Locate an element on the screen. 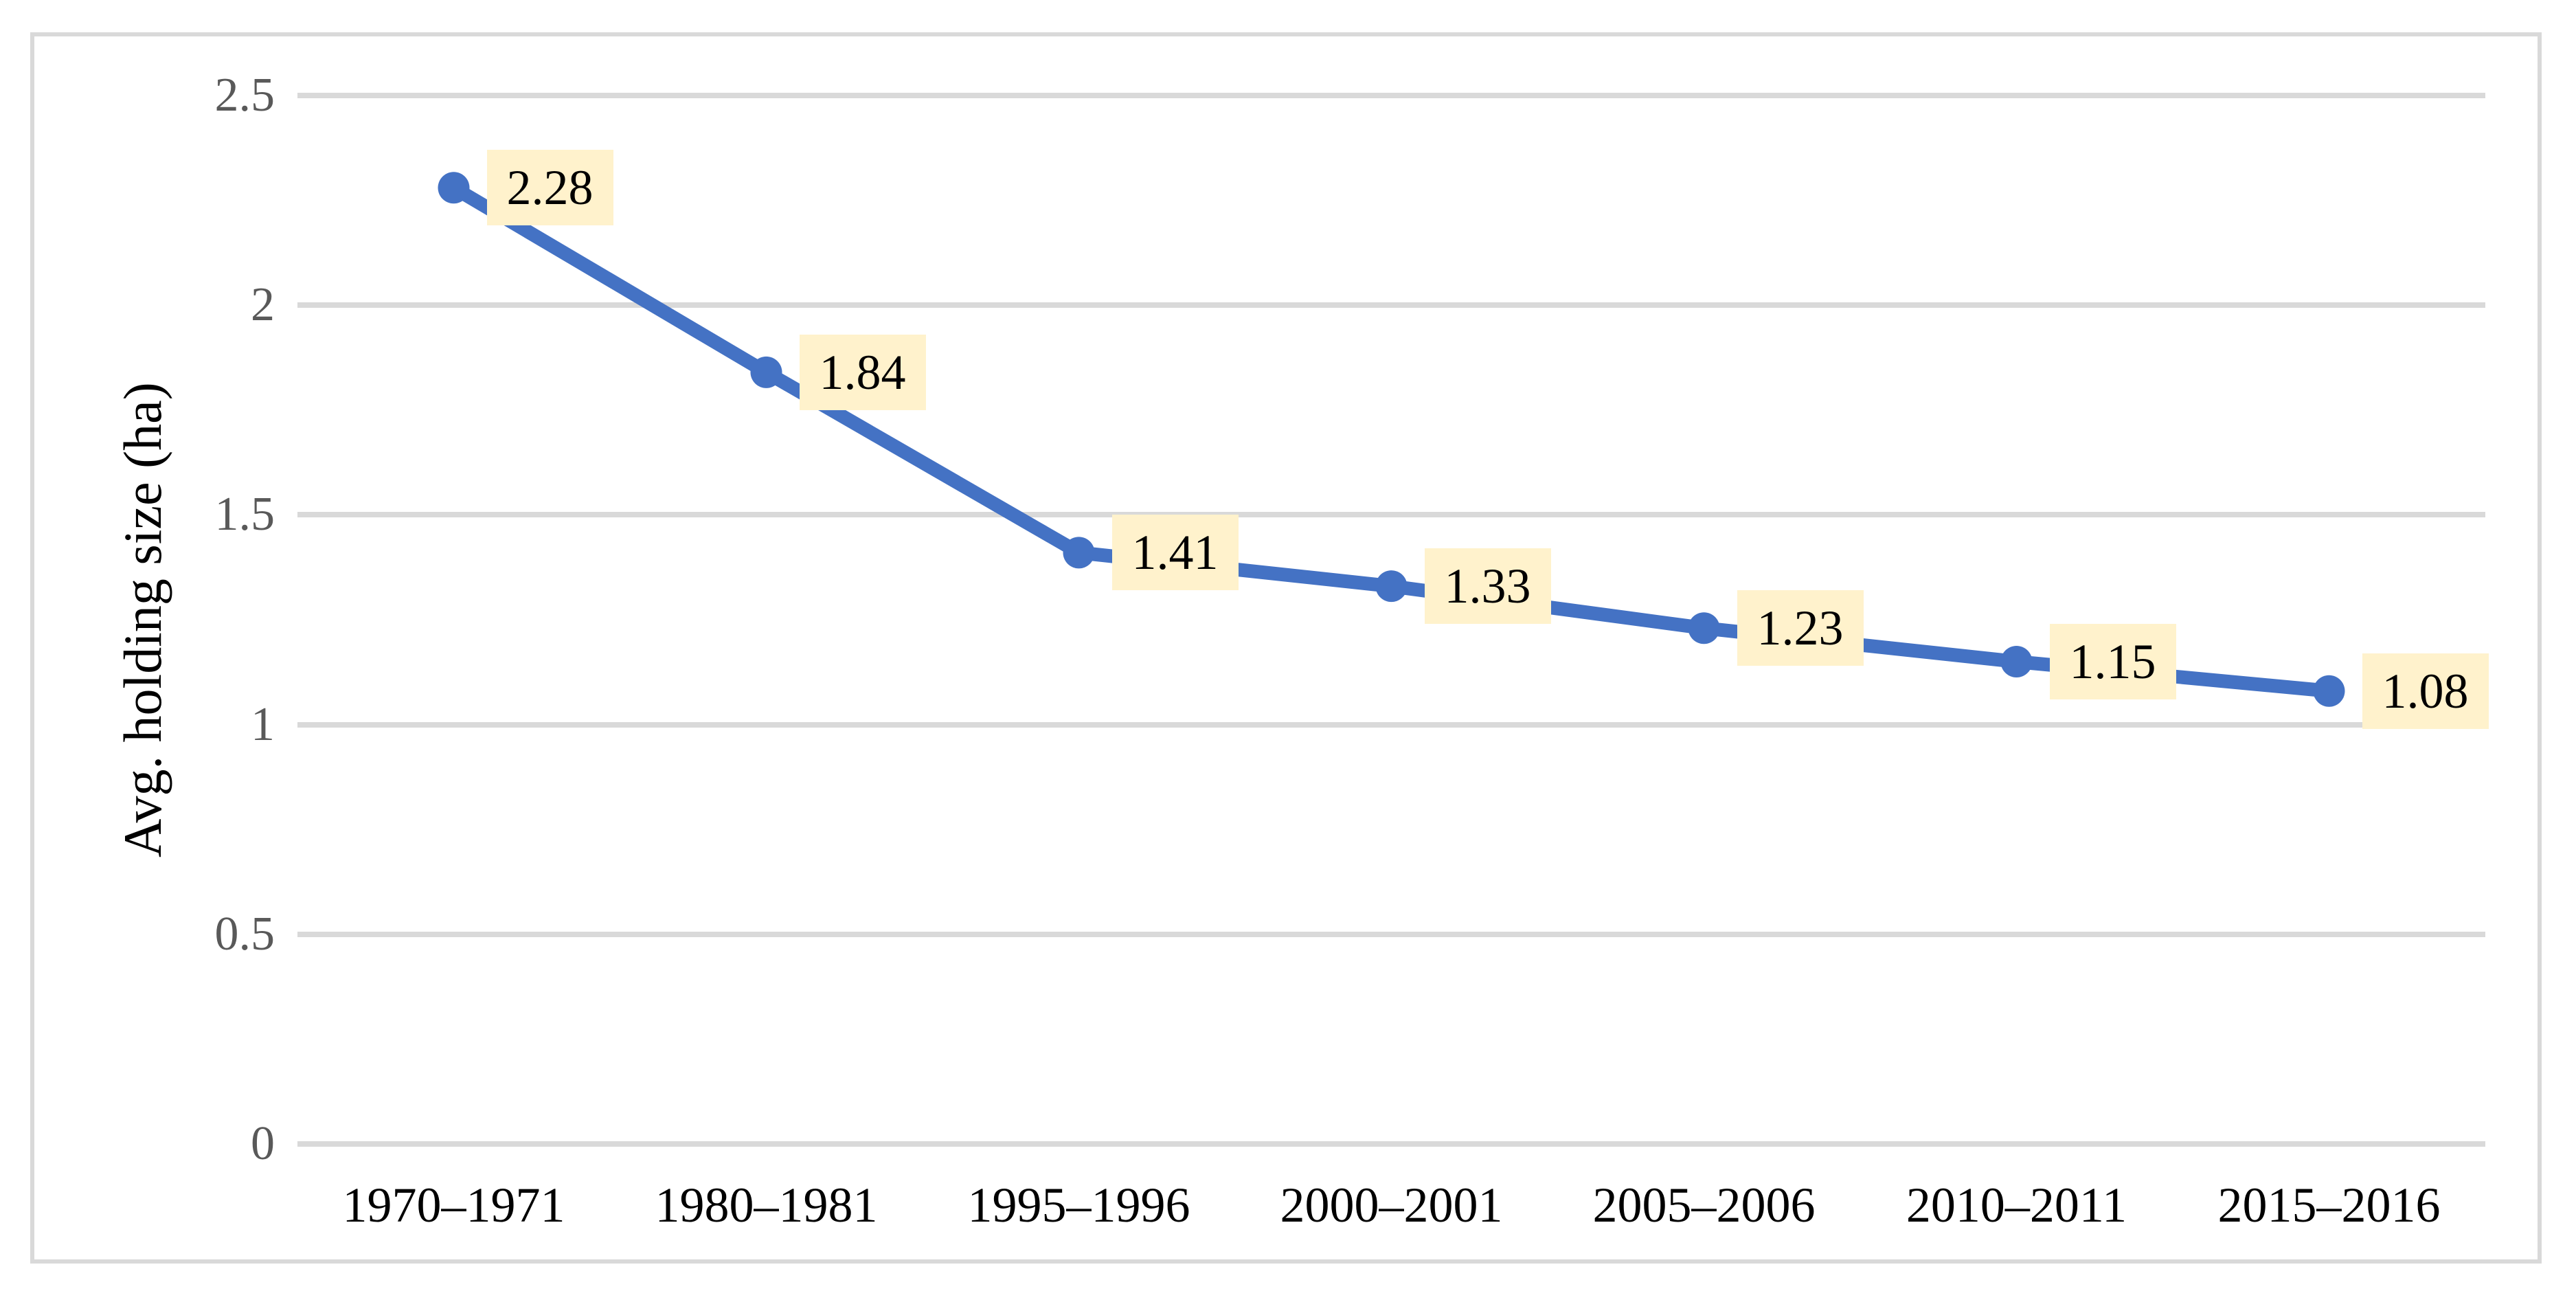 This screenshot has width=2576, height=1302. data-label: 1.23 is located at coordinates (1800, 628).